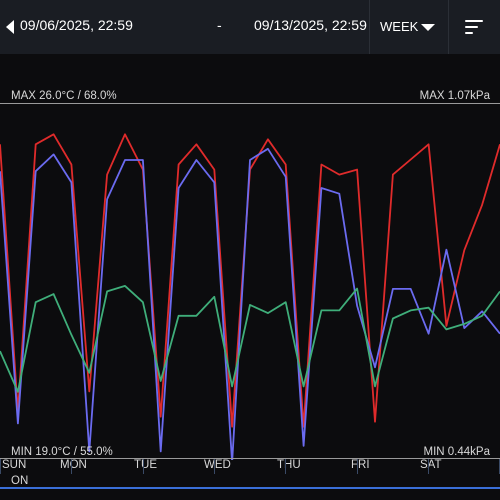 The image size is (500, 500). I want to click on day-label: TUE, so click(145, 465).